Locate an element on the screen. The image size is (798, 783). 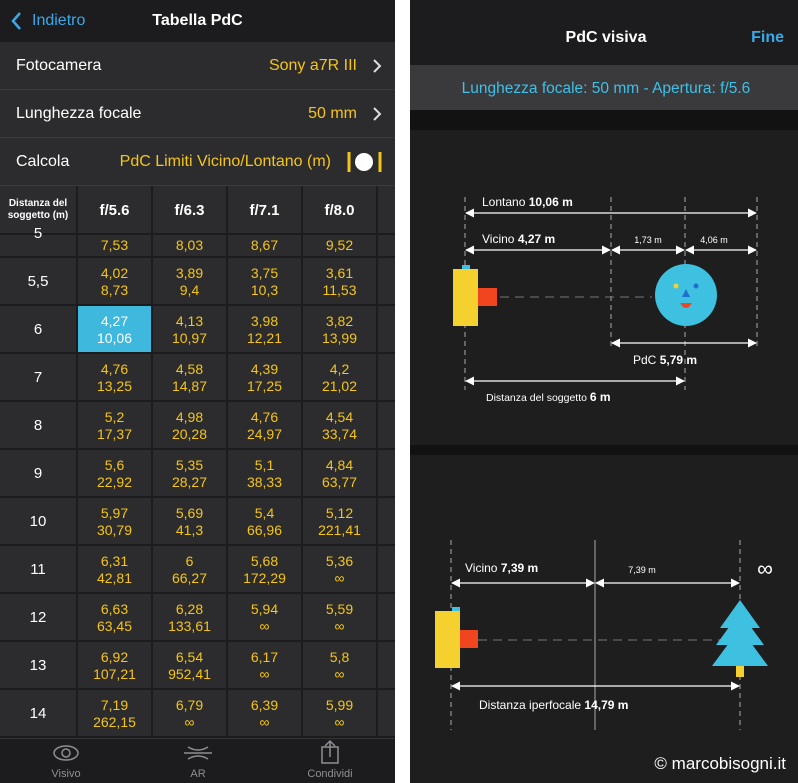
back-label: 7,39 m is located at coordinates (642, 570).